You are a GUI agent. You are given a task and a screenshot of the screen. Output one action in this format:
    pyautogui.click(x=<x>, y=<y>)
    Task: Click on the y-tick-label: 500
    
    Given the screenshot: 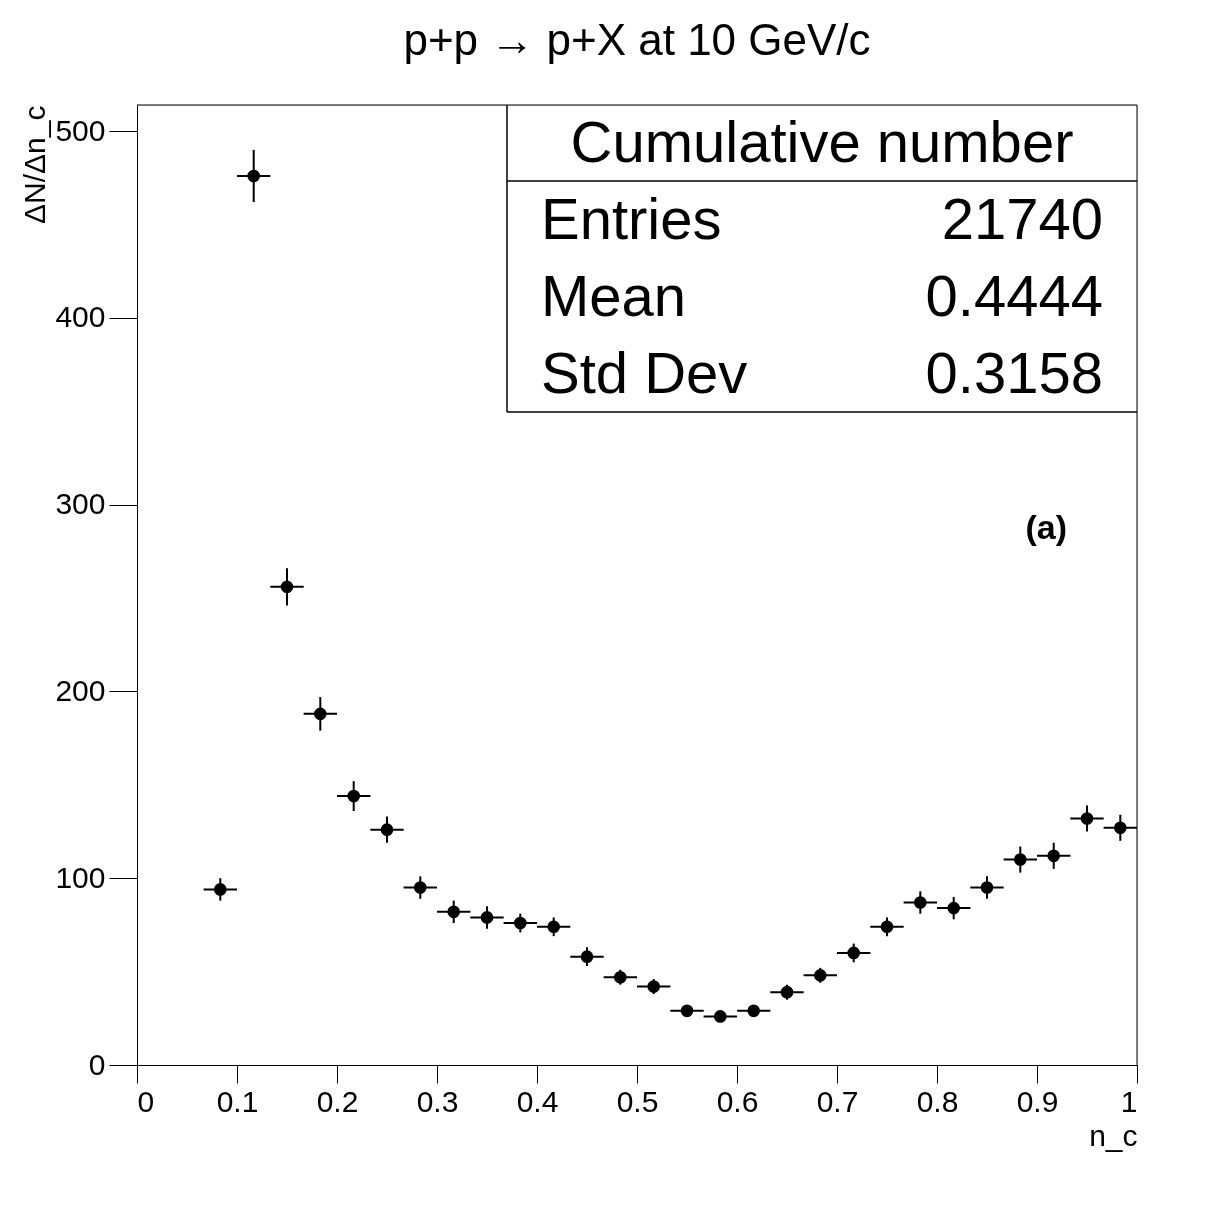 What is the action you would take?
    pyautogui.click(x=80, y=130)
    